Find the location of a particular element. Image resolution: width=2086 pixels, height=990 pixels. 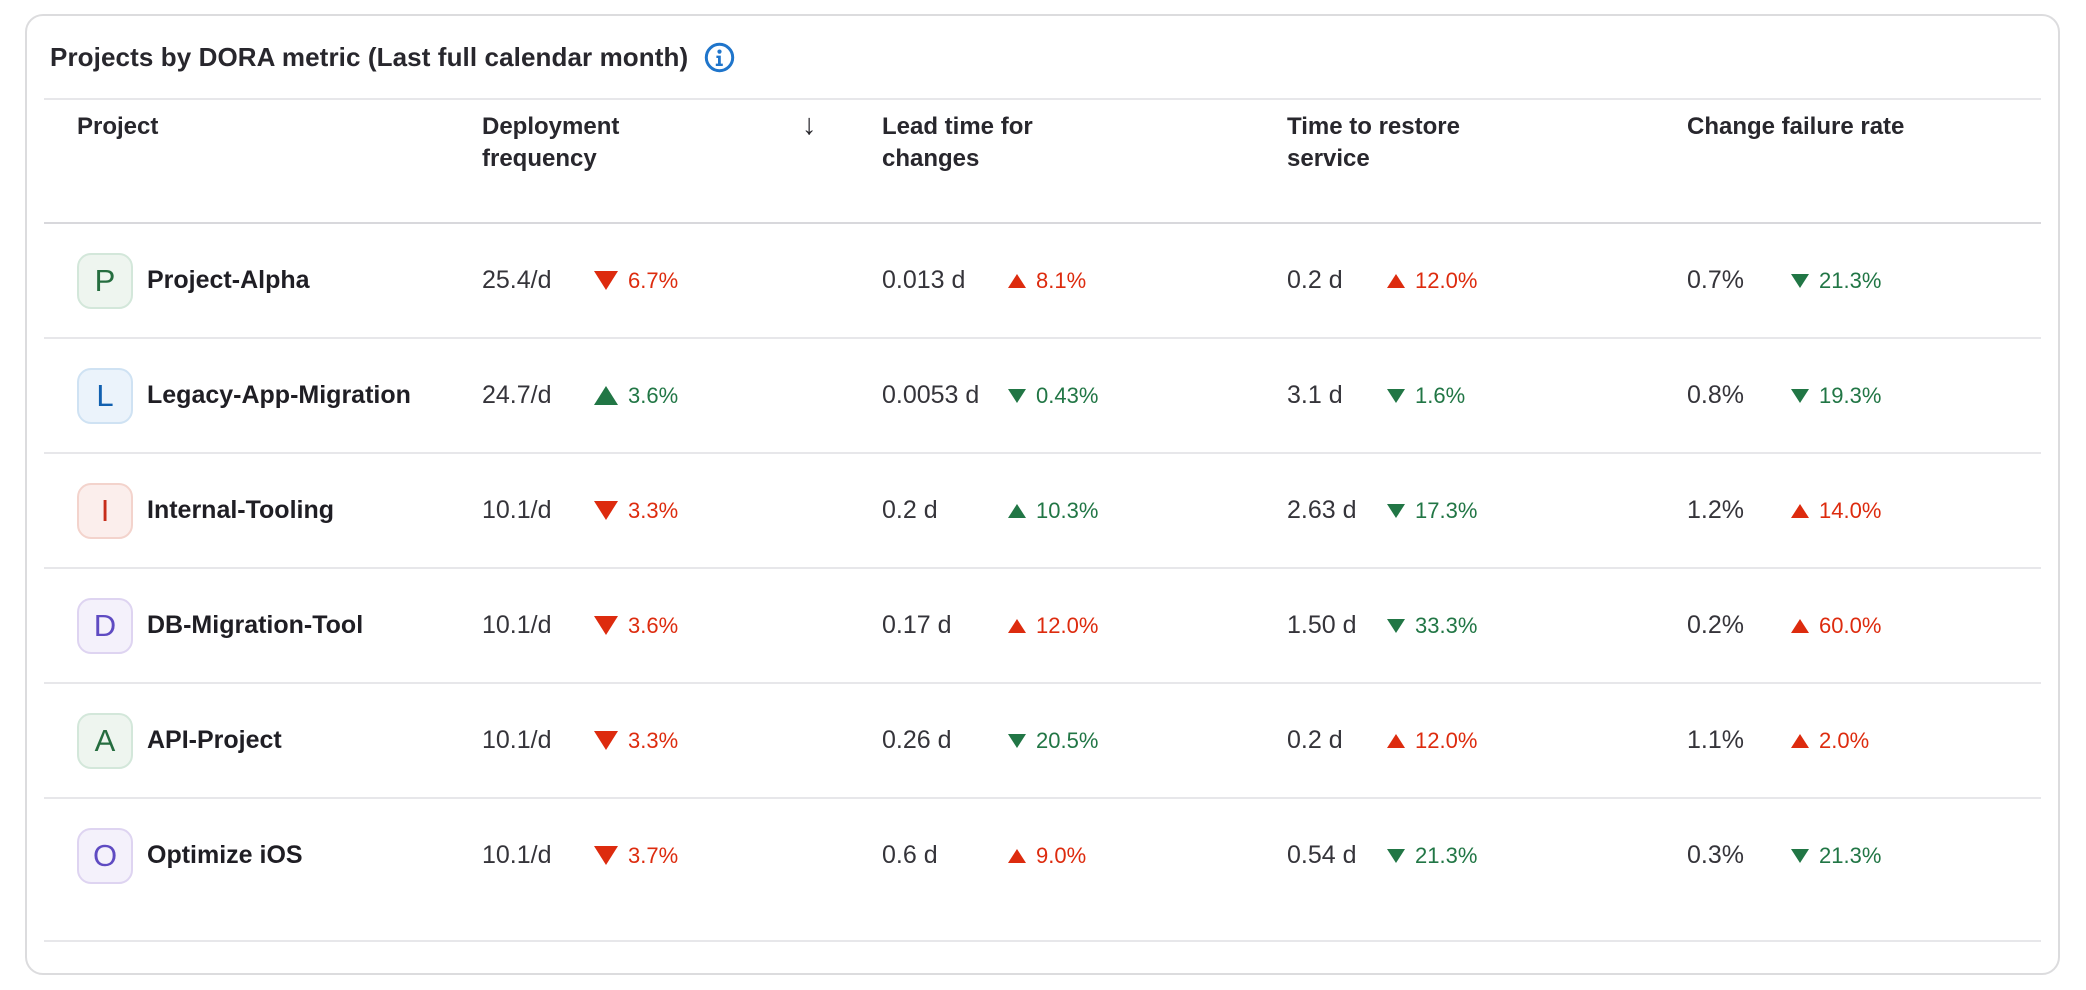

project-cell: A API-Project is located at coordinates (250, 740).